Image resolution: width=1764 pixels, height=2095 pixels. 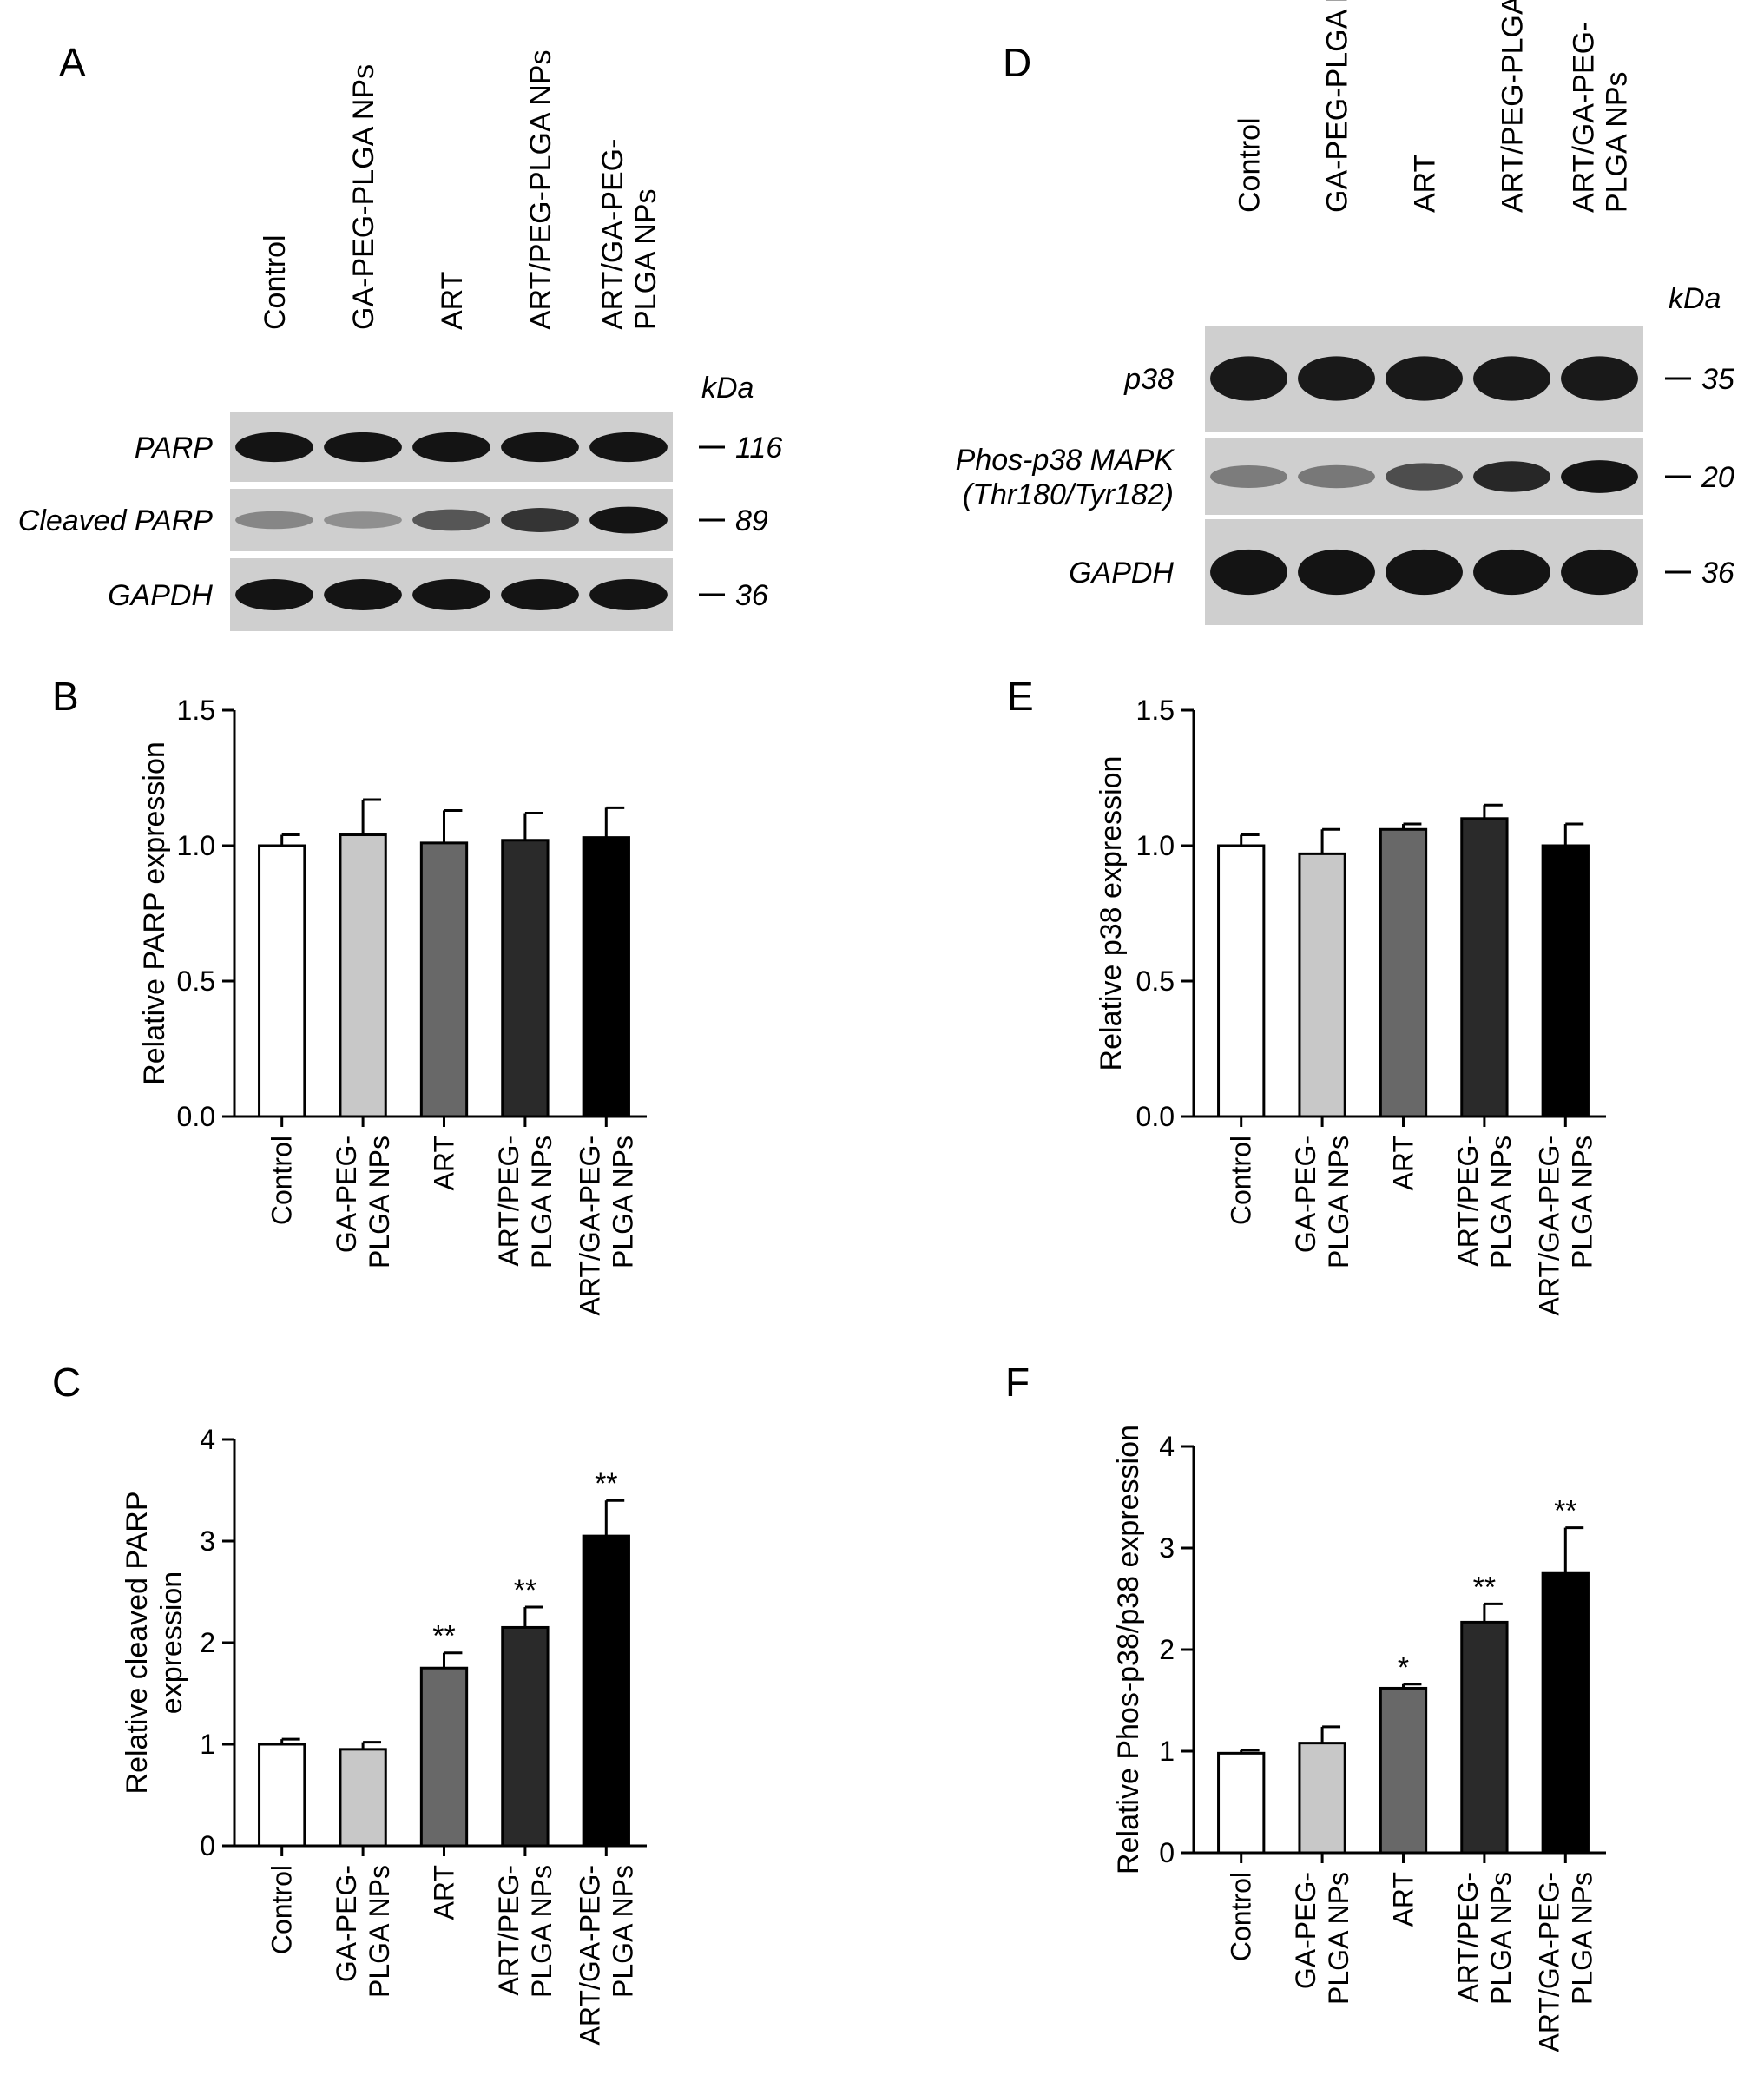 I want to click on blot-row-label-line: GAPDH, so click(x=161, y=596).